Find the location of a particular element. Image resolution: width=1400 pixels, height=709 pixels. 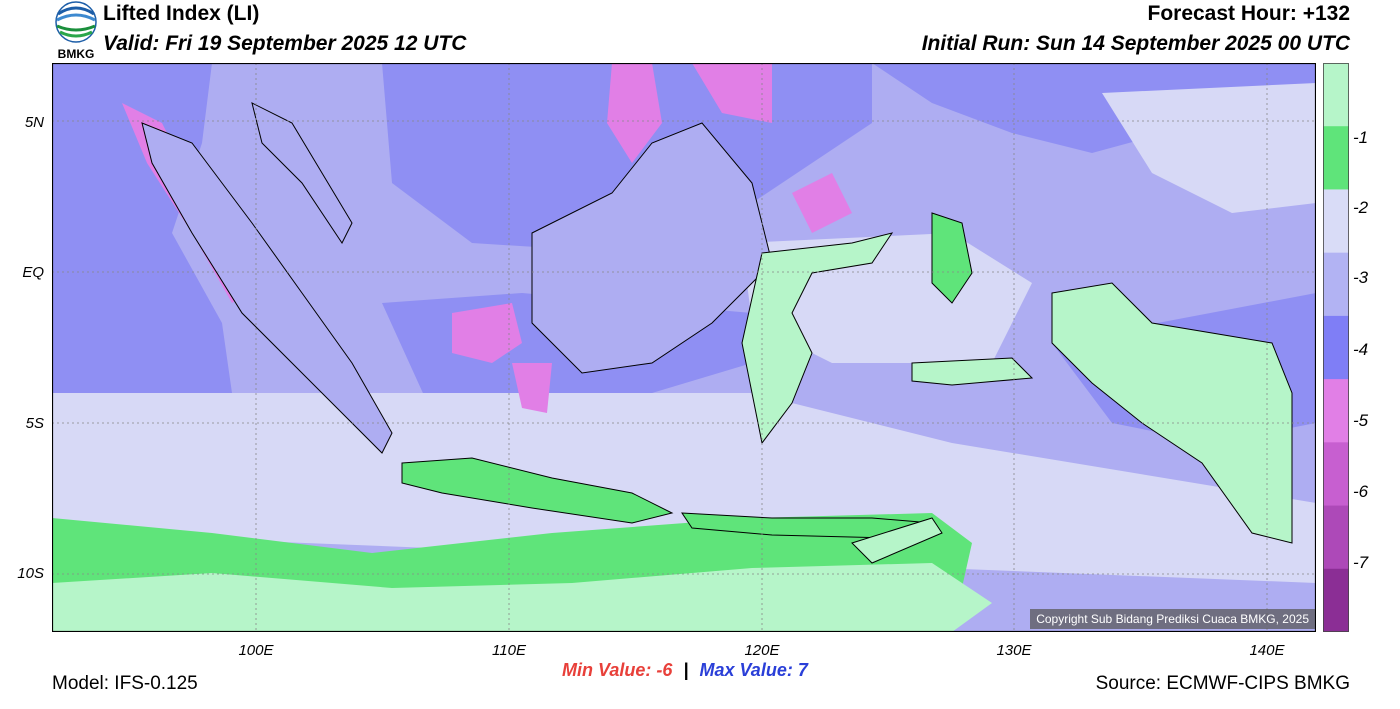

max-label: Max Value: is located at coordinates (746, 670).